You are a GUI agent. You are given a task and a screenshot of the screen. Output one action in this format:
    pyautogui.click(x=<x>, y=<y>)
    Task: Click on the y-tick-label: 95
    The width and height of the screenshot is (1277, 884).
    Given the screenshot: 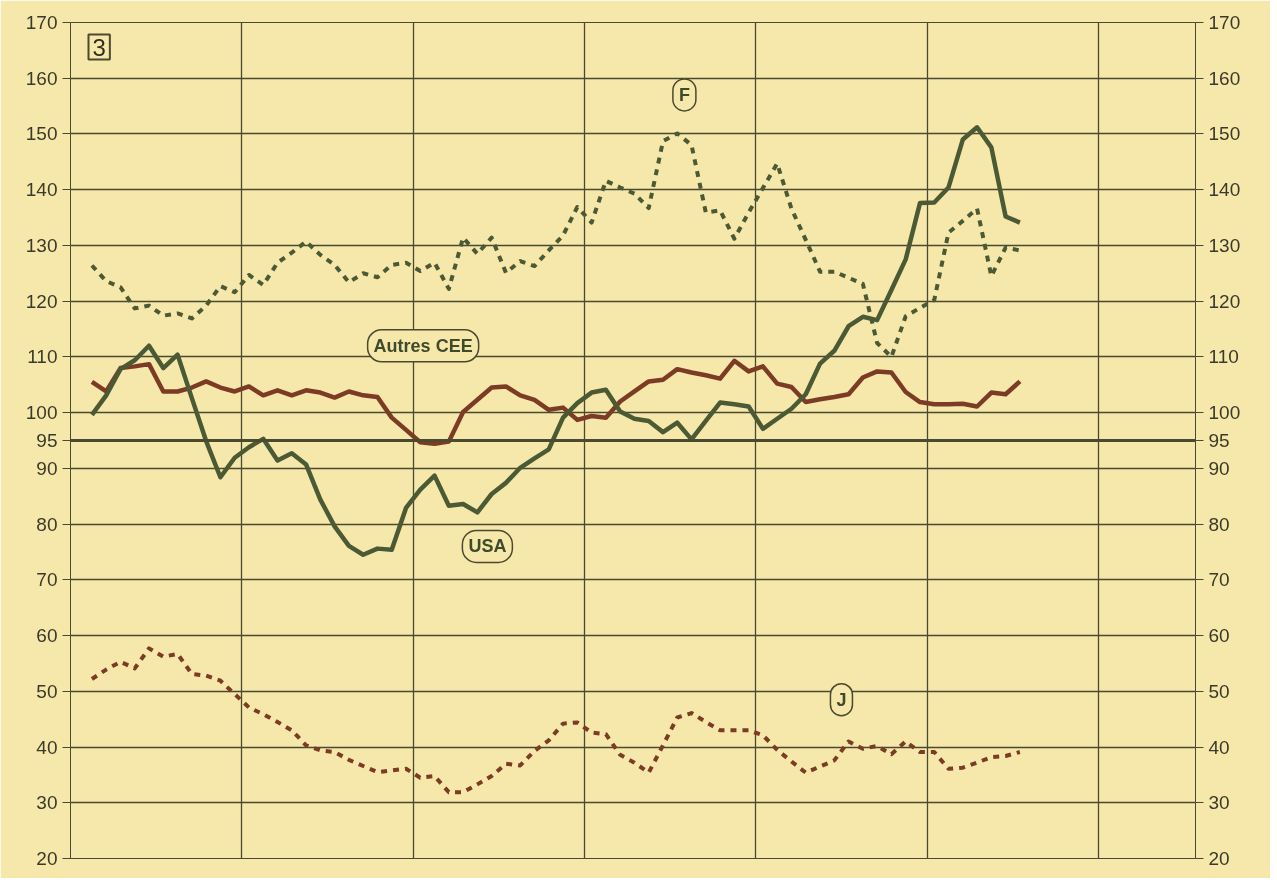 What is the action you would take?
    pyautogui.click(x=47, y=440)
    